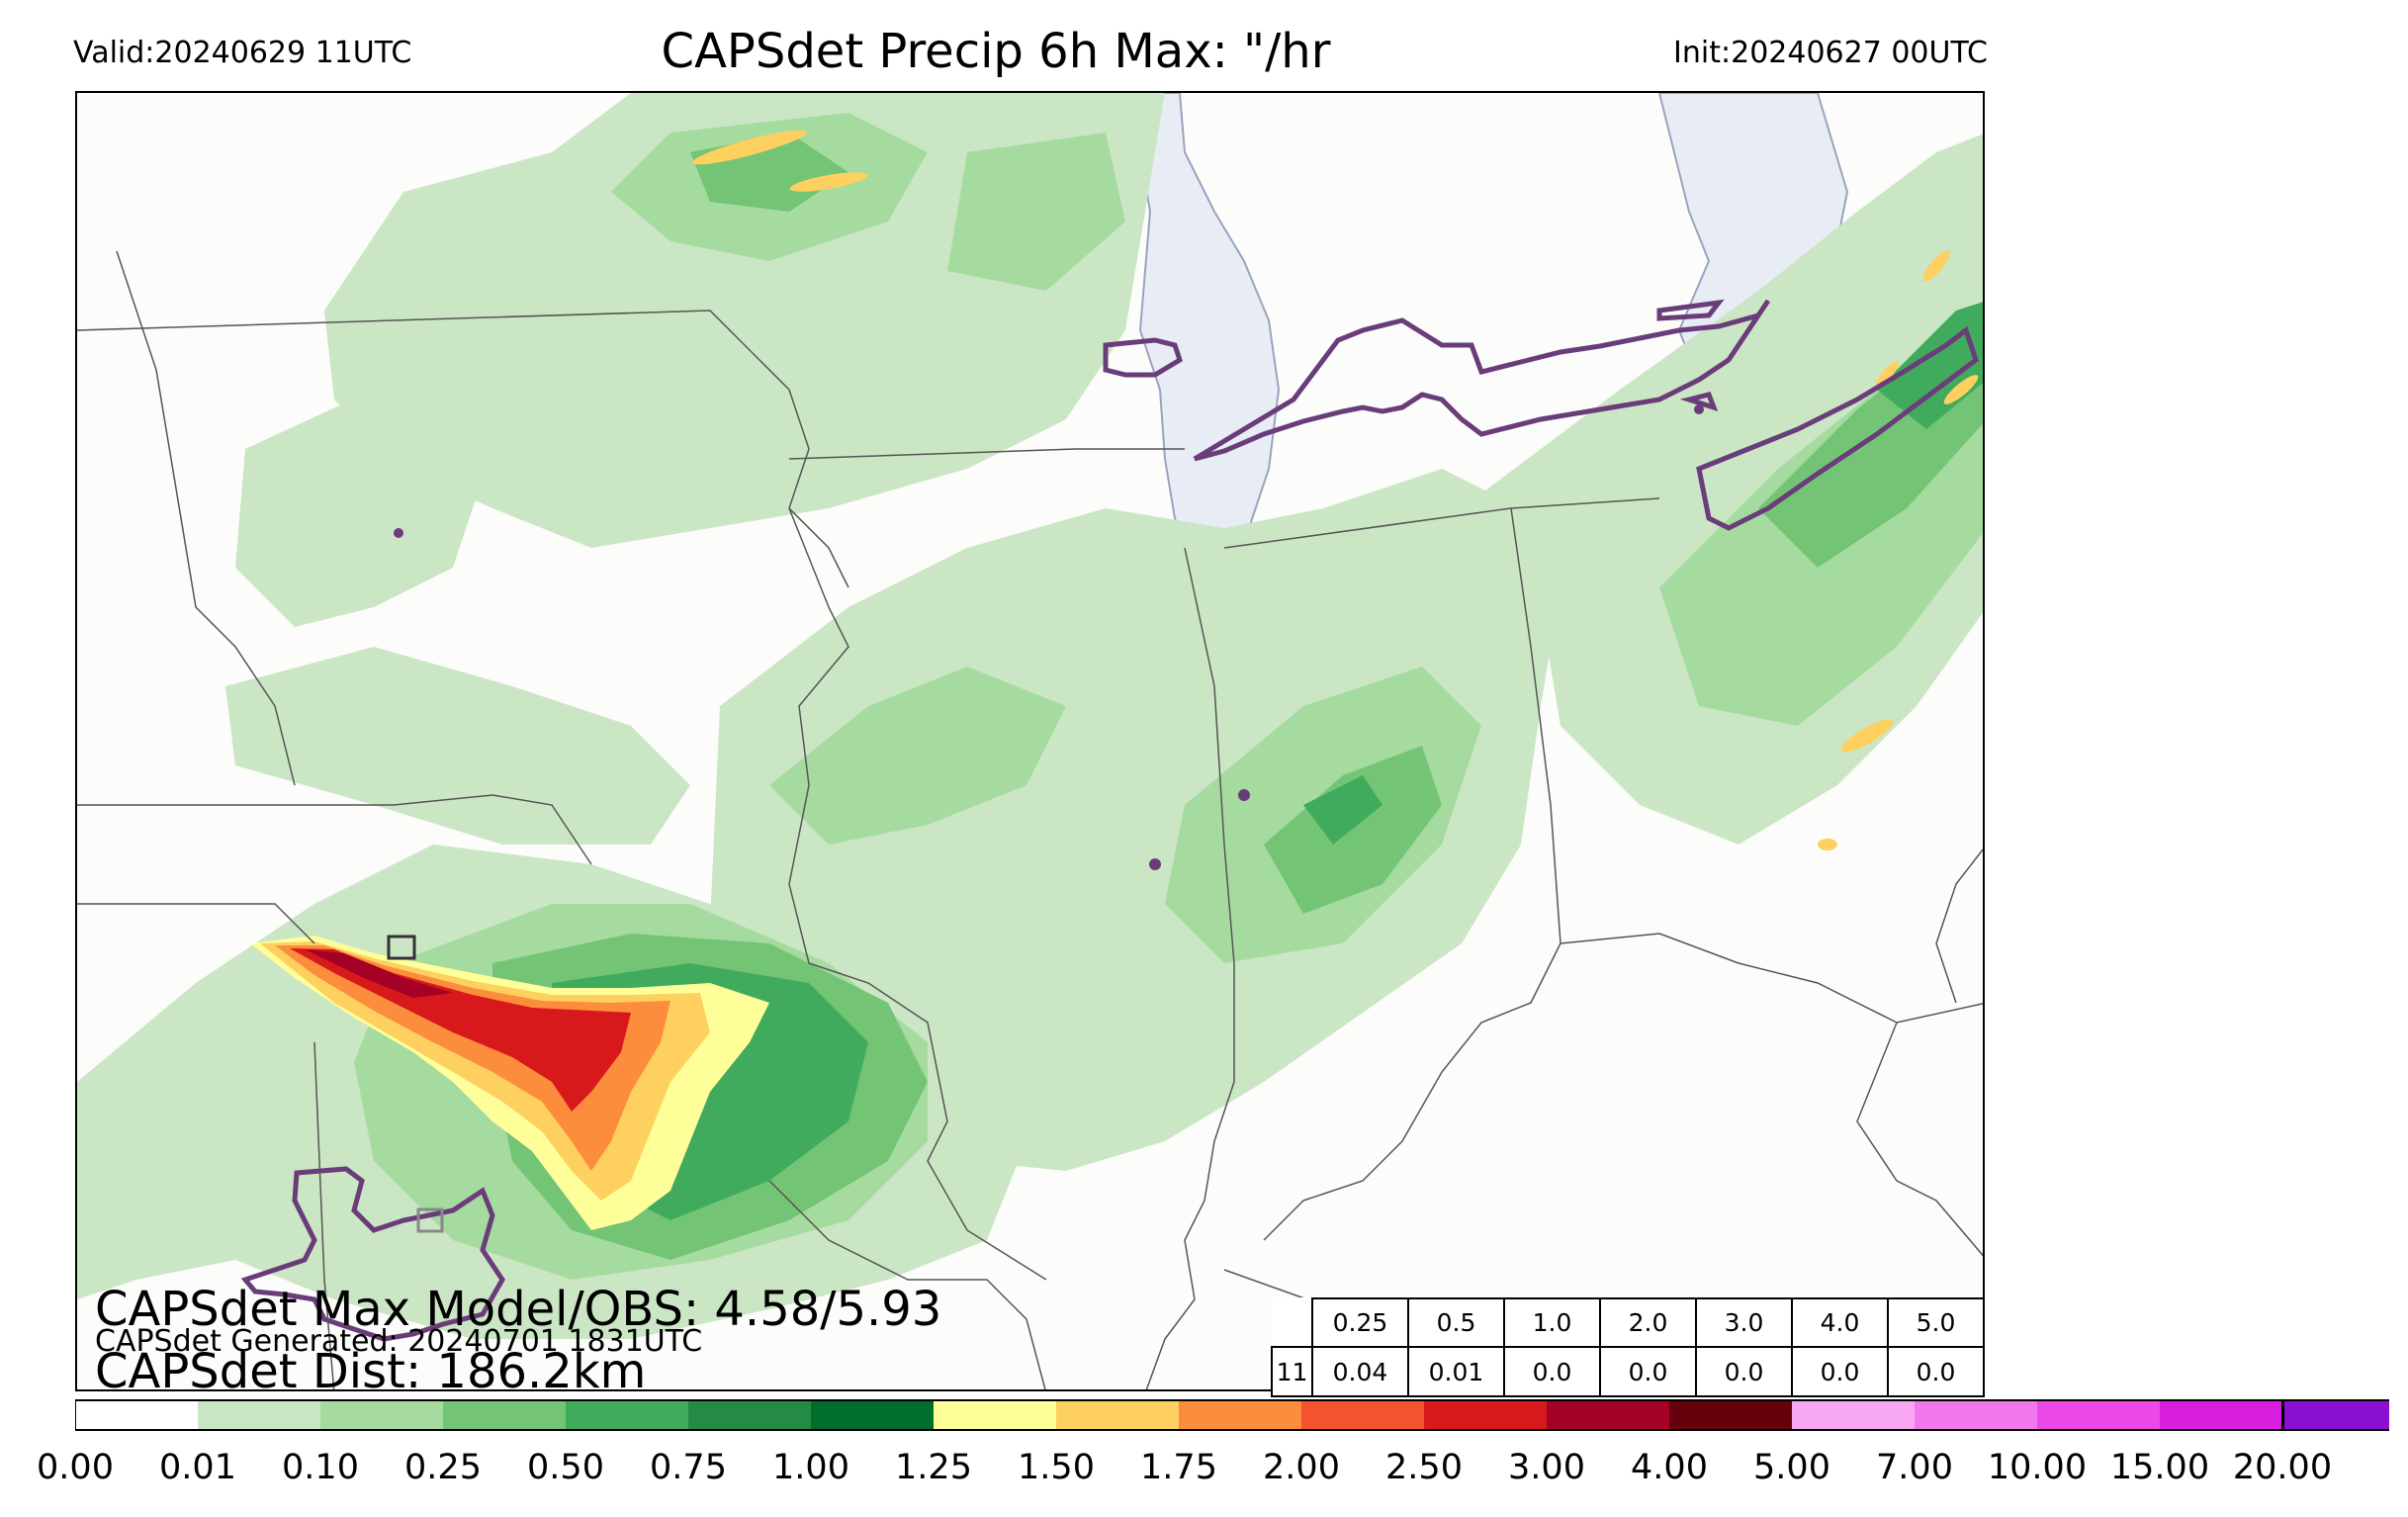  I want to click on colorbar-tick-label: 0.50, so click(565, 1467).